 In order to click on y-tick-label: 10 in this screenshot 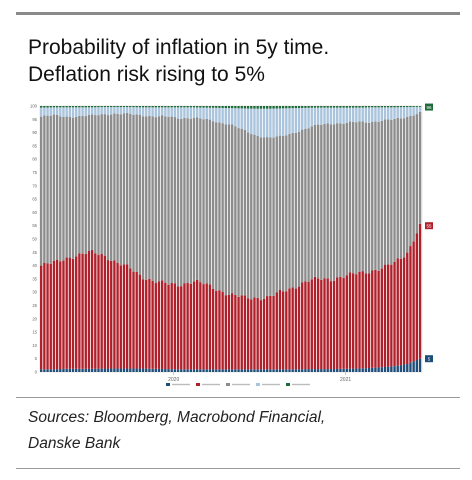, I will do `click(34, 345)`.